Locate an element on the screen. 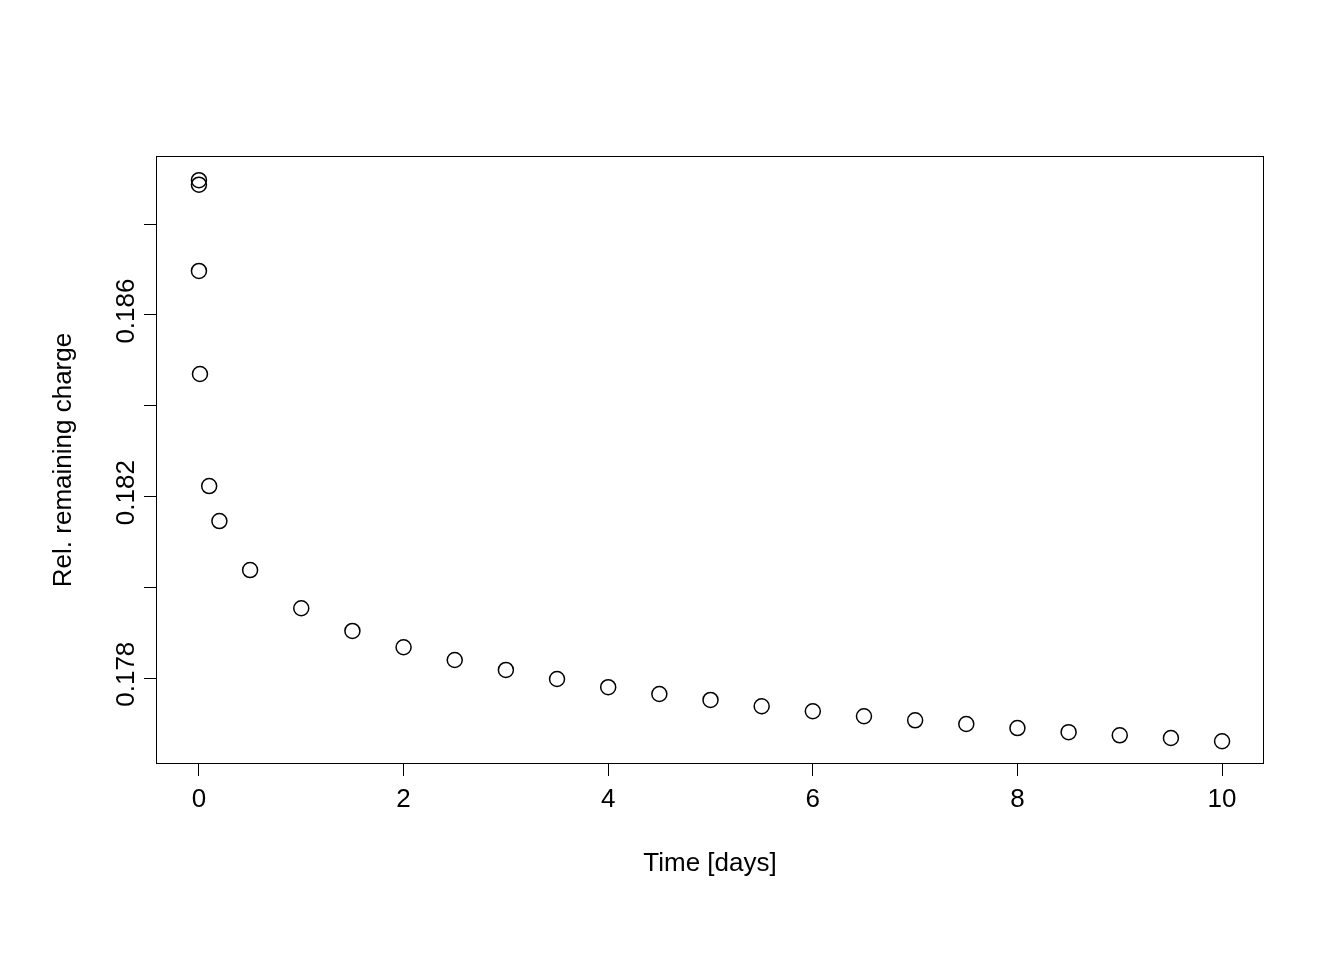  y-tick-label: 0.182 is located at coordinates (124, 493).